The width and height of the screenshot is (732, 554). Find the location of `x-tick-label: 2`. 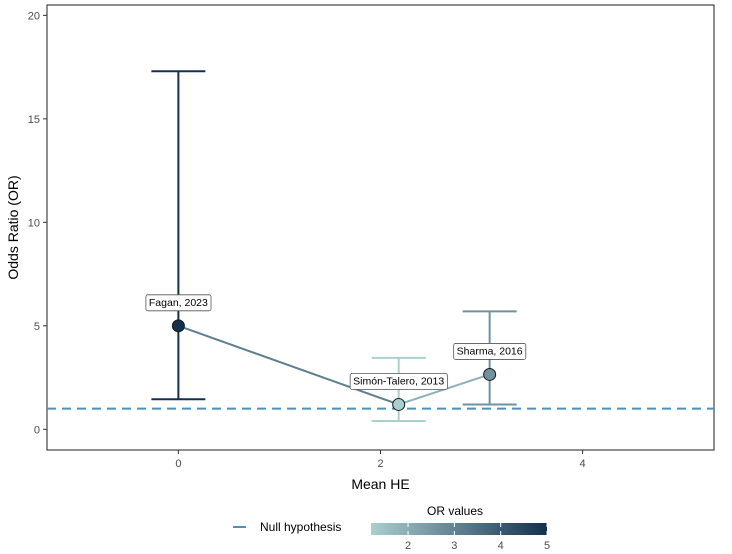

x-tick-label: 2 is located at coordinates (380, 464).